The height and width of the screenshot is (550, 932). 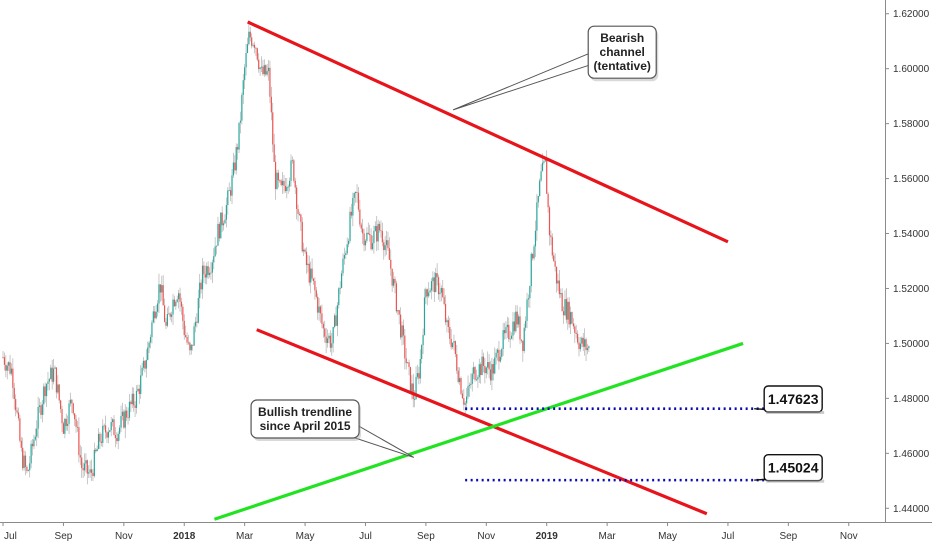 I want to click on x-tick-label: May, so click(x=305, y=536).